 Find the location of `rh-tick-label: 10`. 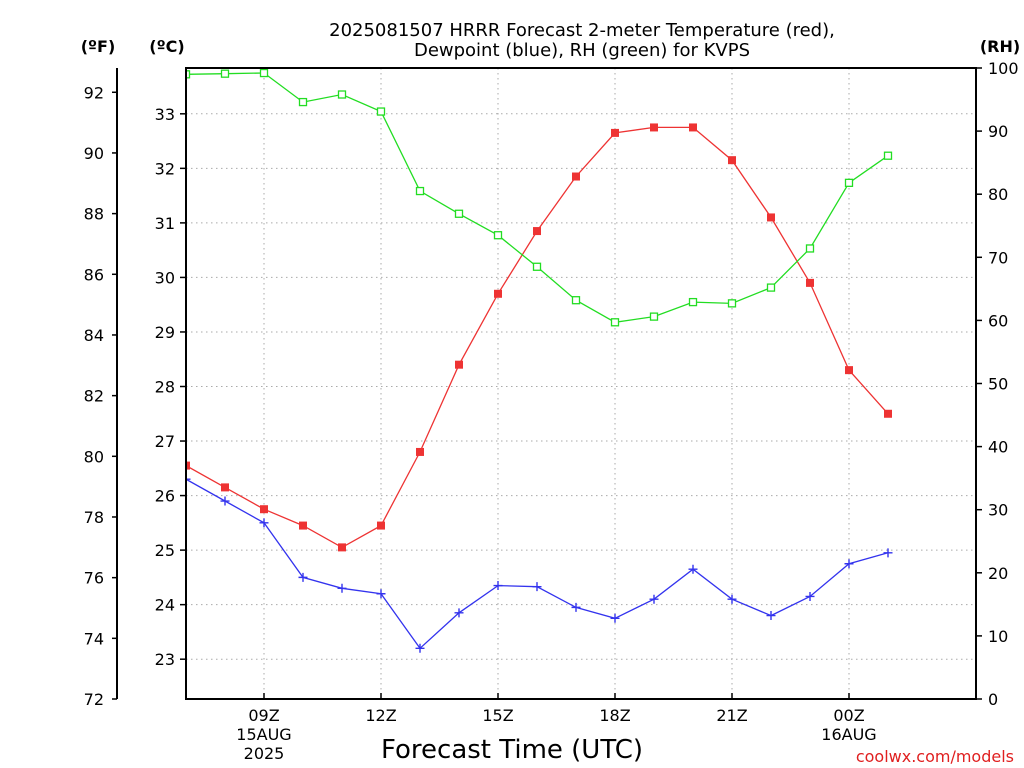

rh-tick-label: 10 is located at coordinates (998, 636).